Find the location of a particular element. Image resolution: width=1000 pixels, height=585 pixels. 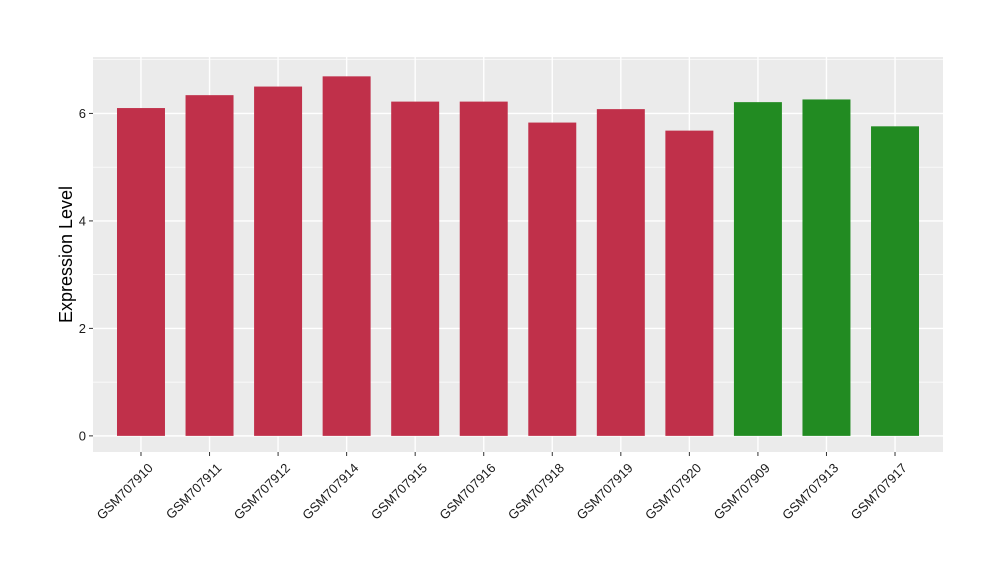

y-axis: 0 2 4 6 is located at coordinates (86, 274).